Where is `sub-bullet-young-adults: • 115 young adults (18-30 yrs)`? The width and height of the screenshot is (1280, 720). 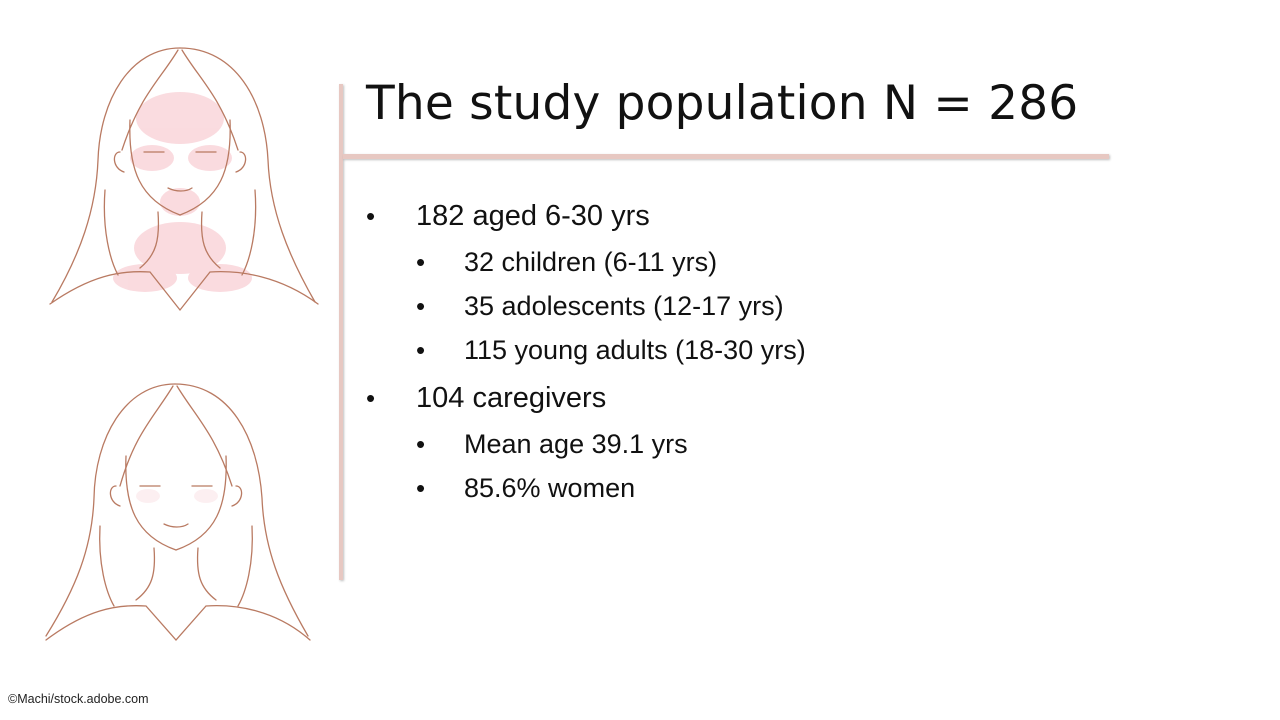 sub-bullet-young-adults: • 115 young adults (18-30 yrs) is located at coordinates (611, 350).